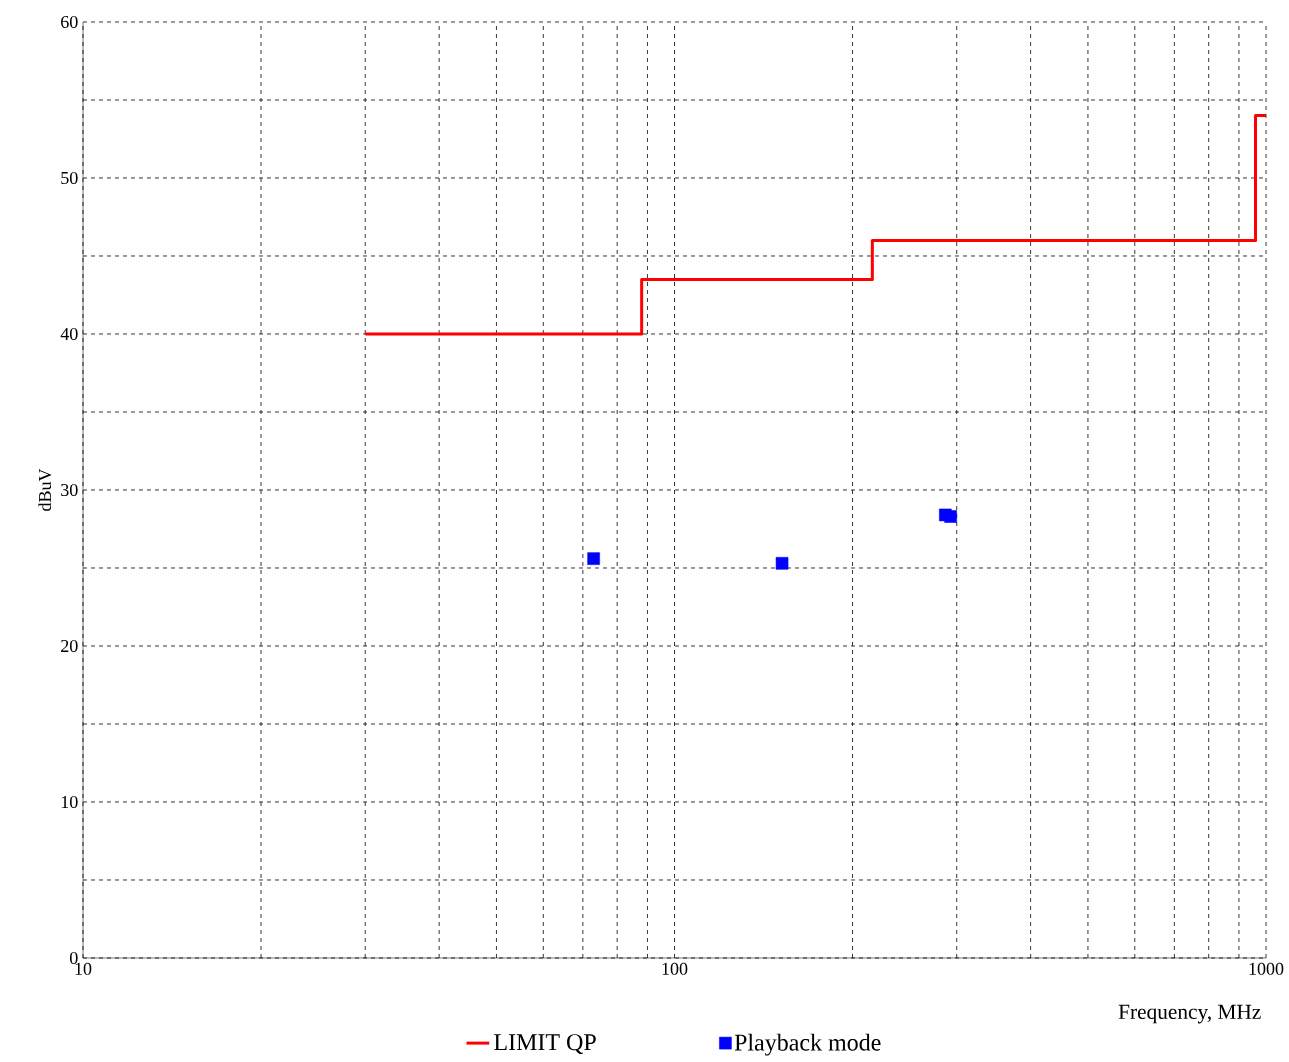 The image size is (1289, 1062). I want to click on y-tick-label: 30, so click(69, 490).